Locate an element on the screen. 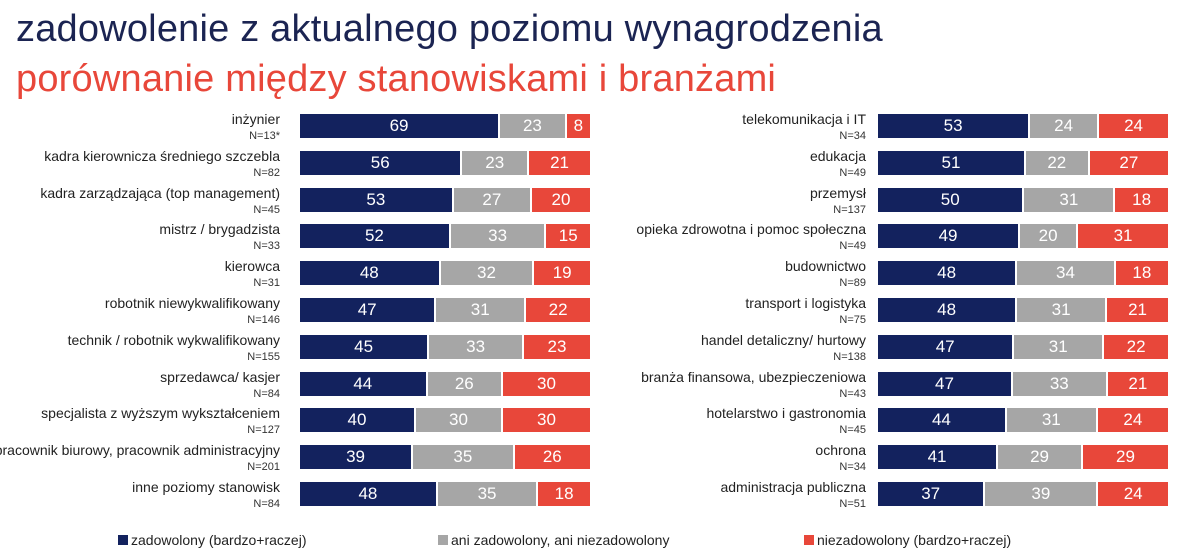  bar-segment-satisfied: 52 is located at coordinates (375, 236).